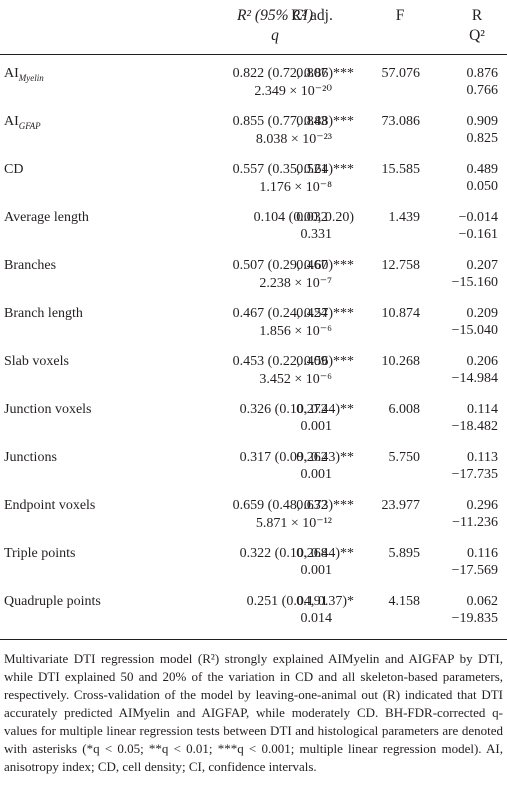 This screenshot has height=785, width=507. Describe the element at coordinates (312, 73) in the screenshot. I see `r2-adj-value: 0.807` at that location.